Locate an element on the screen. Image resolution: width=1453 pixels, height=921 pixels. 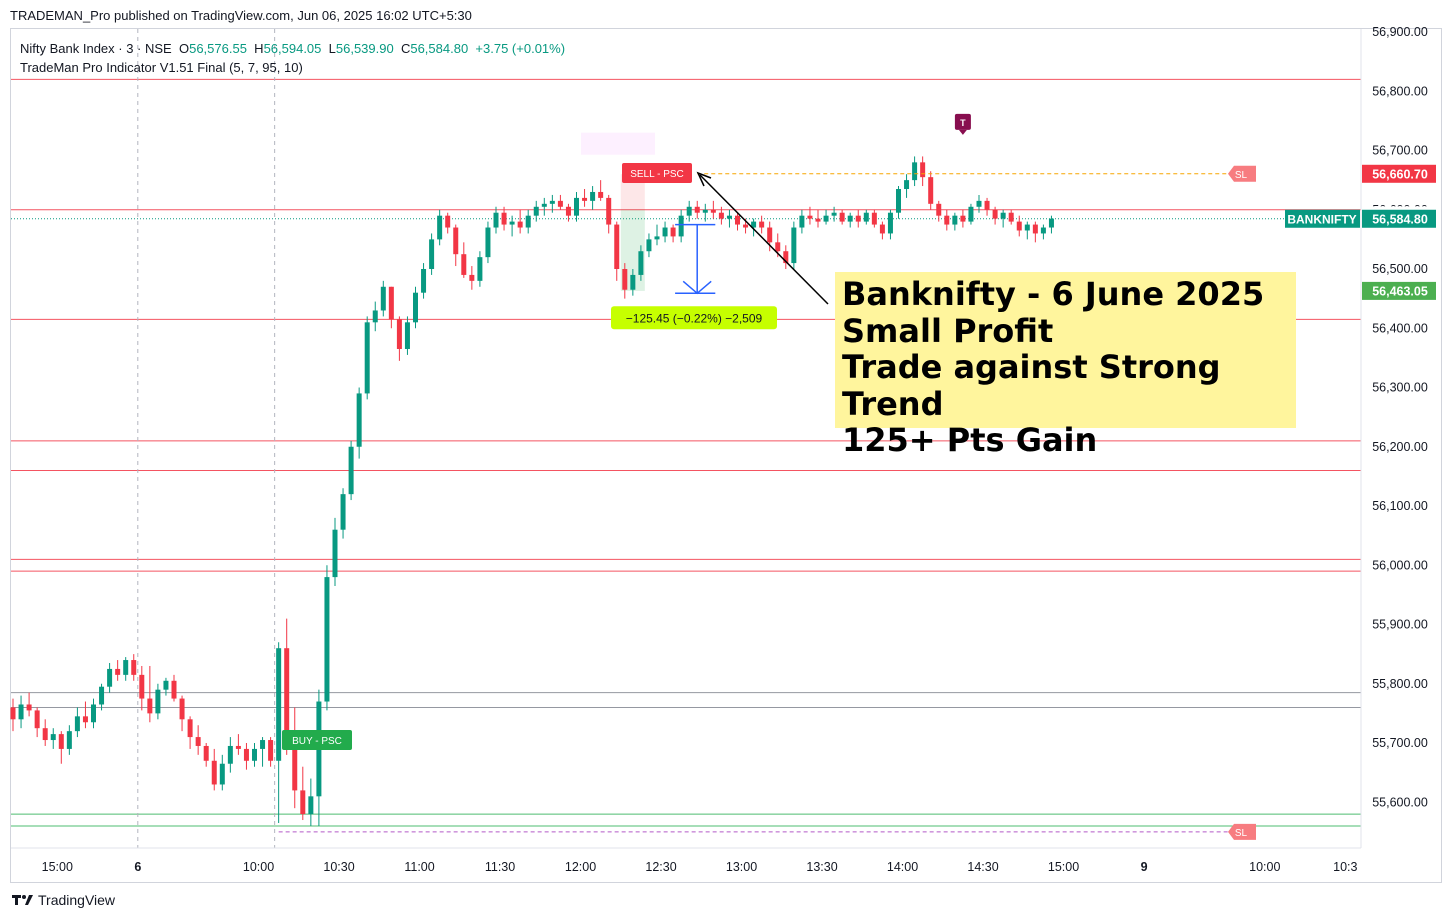
signal-t: T is located at coordinates (962, 124).